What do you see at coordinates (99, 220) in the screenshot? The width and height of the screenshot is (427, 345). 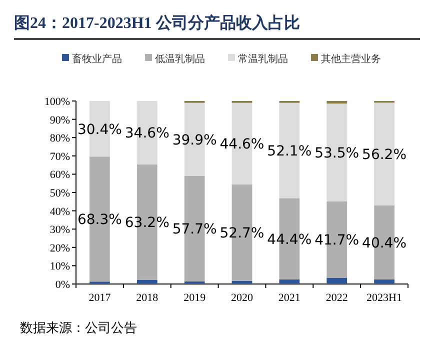 I see `data-label: 68.3%` at bounding box center [99, 220].